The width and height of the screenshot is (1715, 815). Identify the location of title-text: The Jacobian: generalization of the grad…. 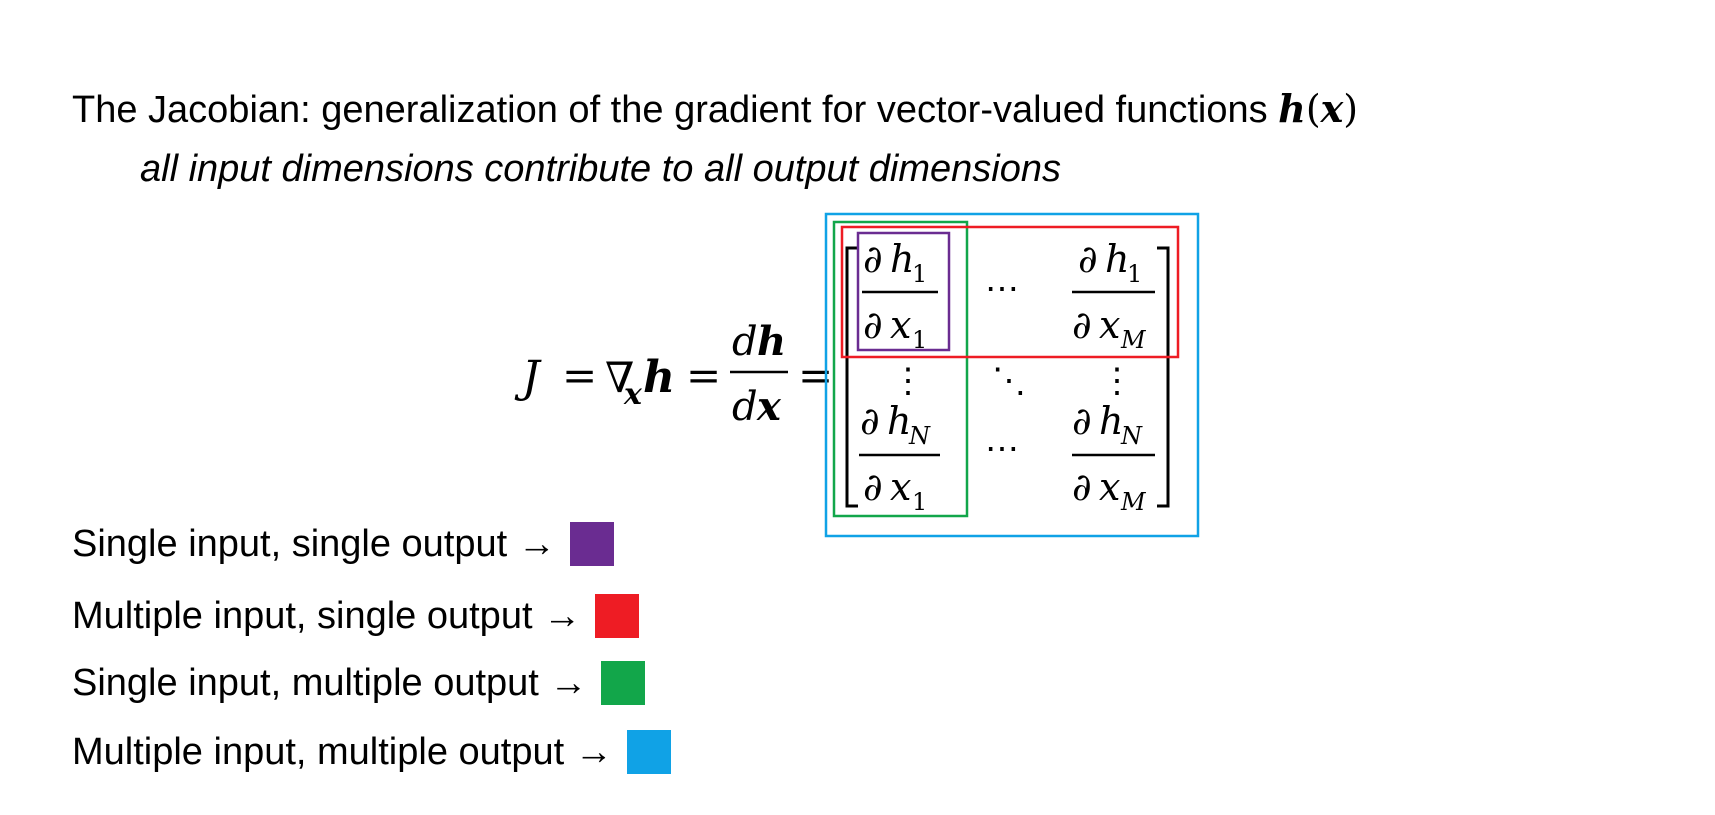
(675, 110).